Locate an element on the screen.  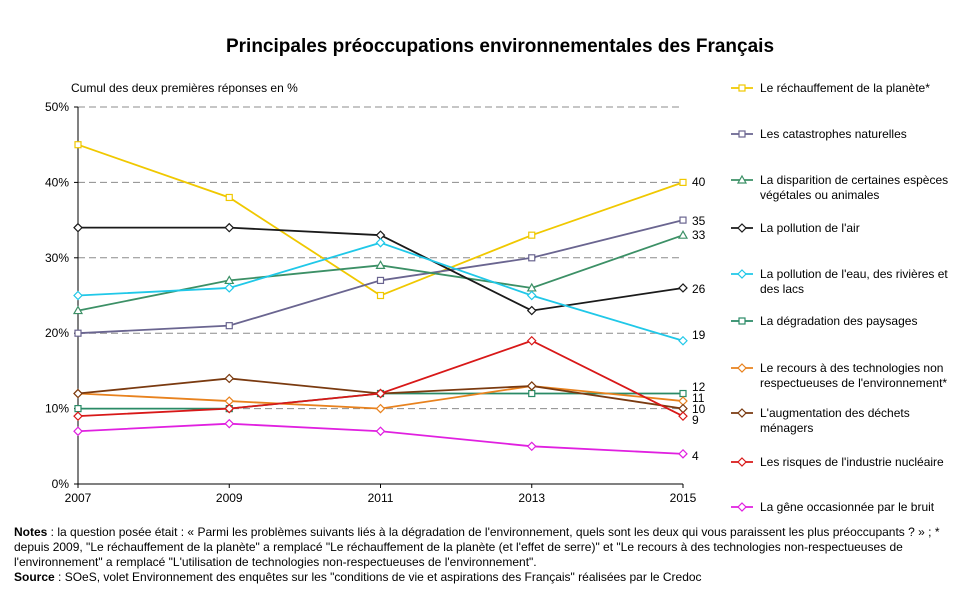
legend-label: végétales ou animales is located at coordinates (819, 195).